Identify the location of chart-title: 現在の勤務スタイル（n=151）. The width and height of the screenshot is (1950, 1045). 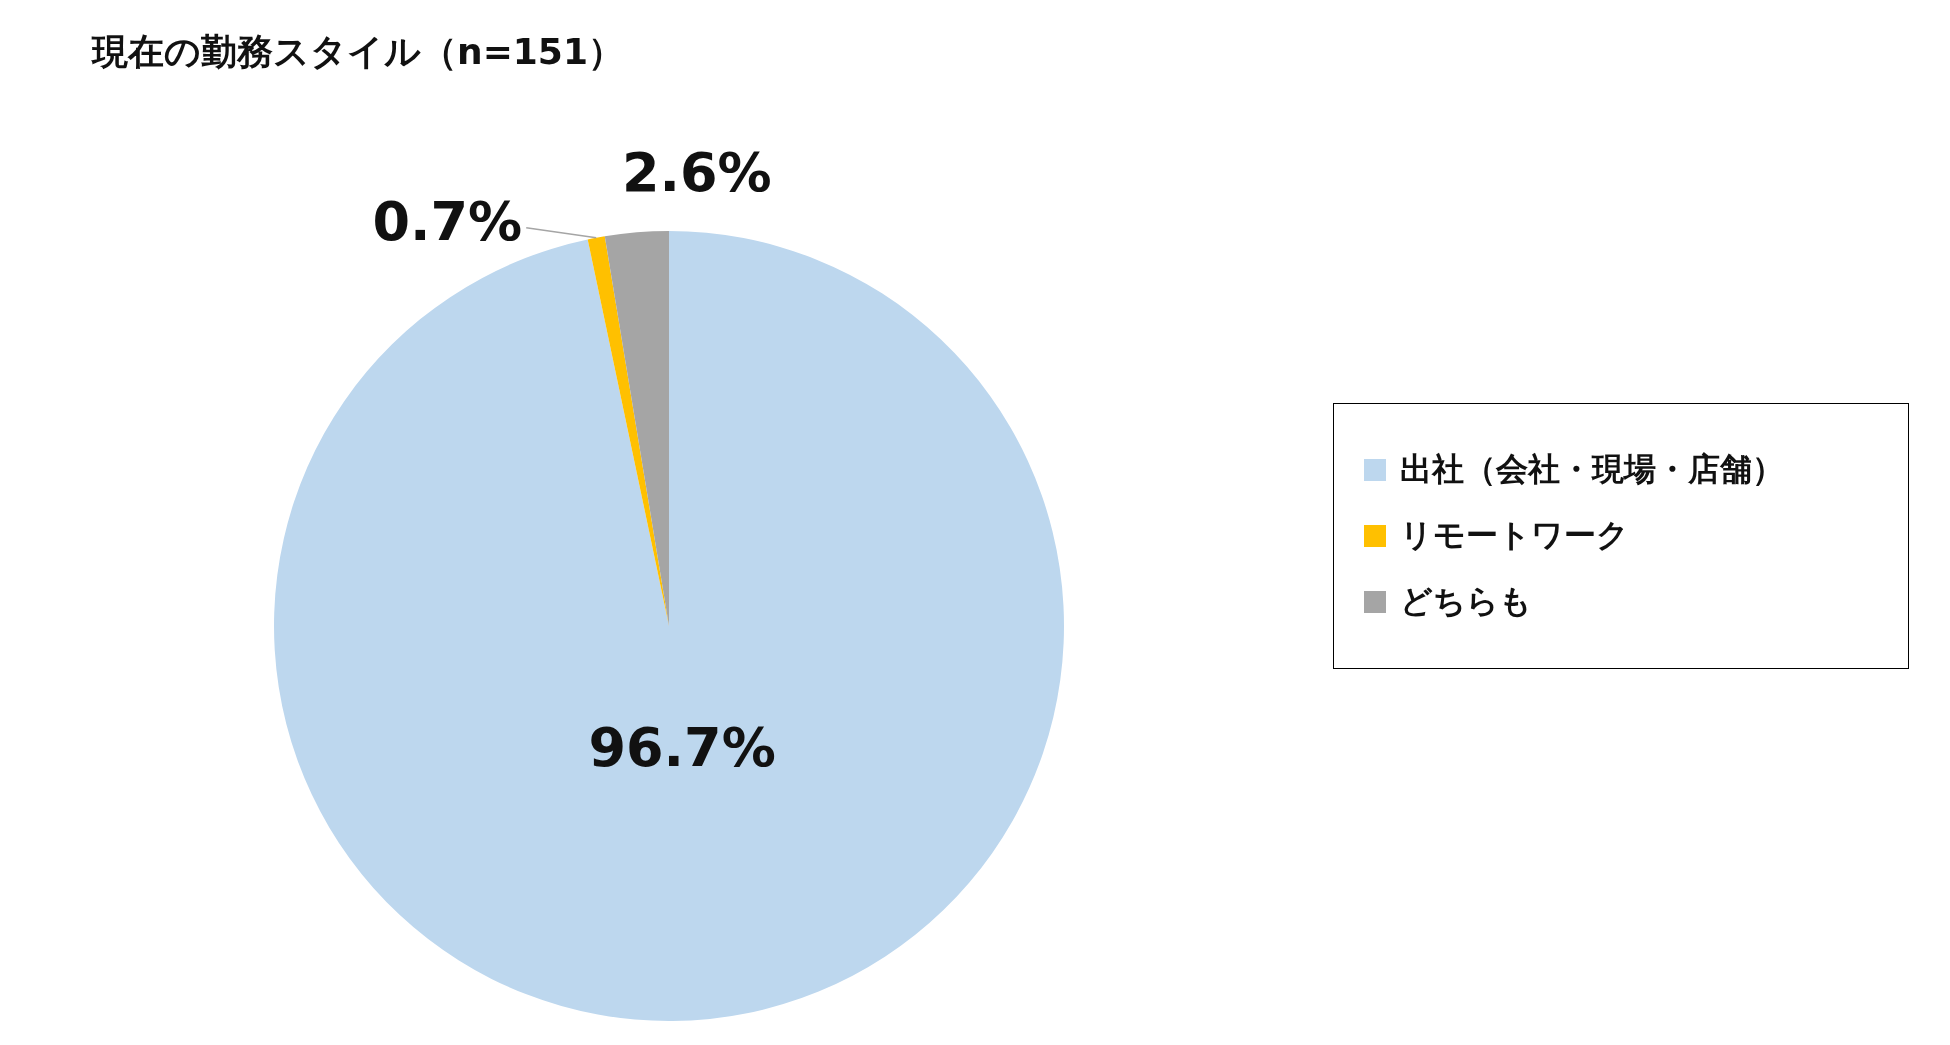
(358, 52).